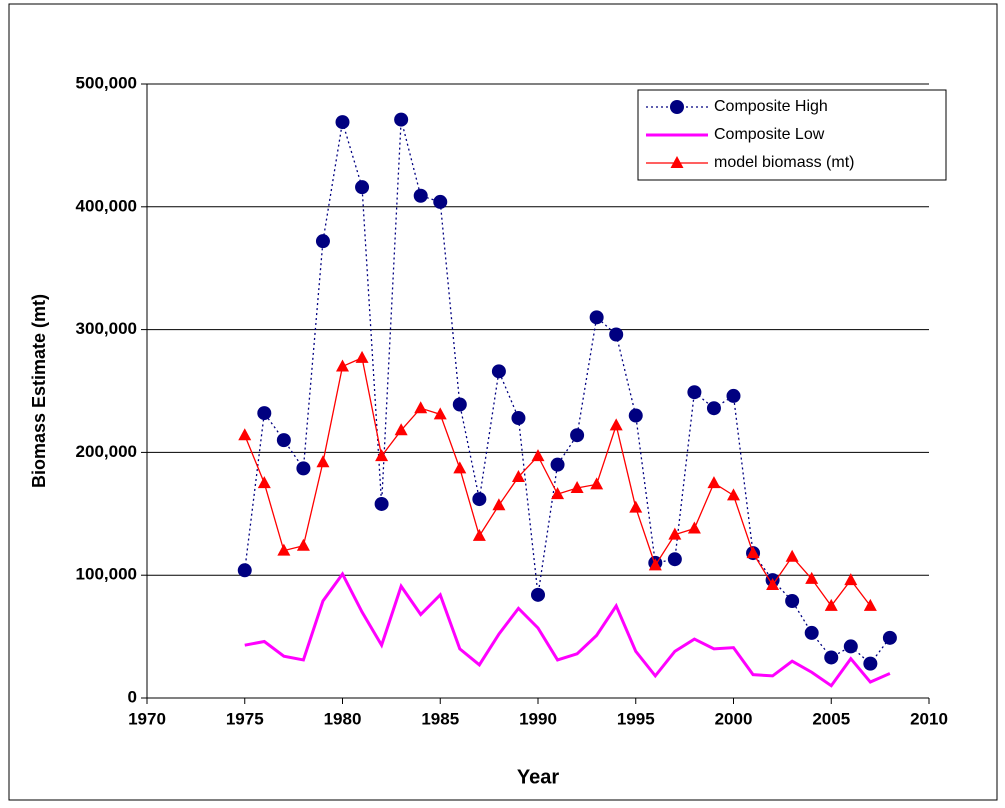 This screenshot has width=1005, height=808. I want to click on y-tick-label: 100,000, so click(106, 574).